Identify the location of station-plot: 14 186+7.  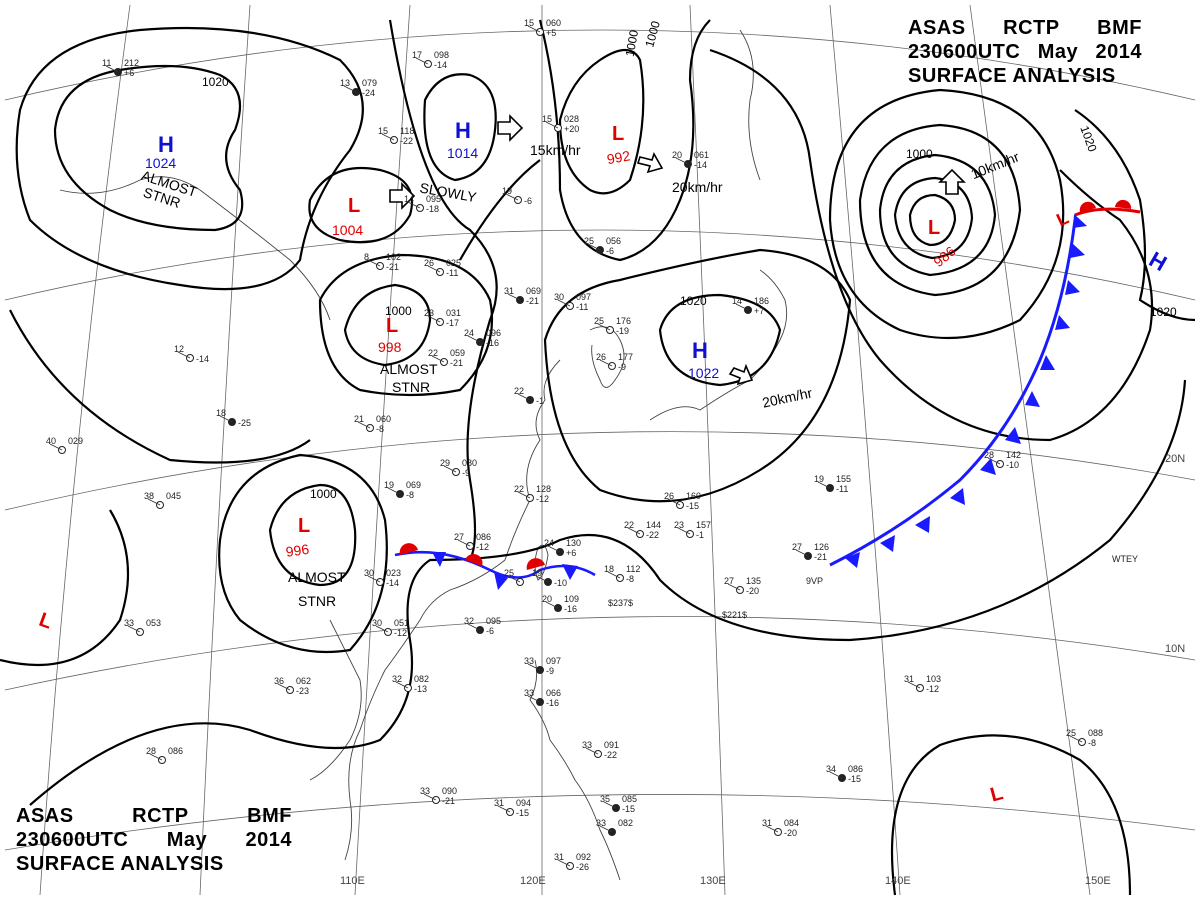
(750, 306).